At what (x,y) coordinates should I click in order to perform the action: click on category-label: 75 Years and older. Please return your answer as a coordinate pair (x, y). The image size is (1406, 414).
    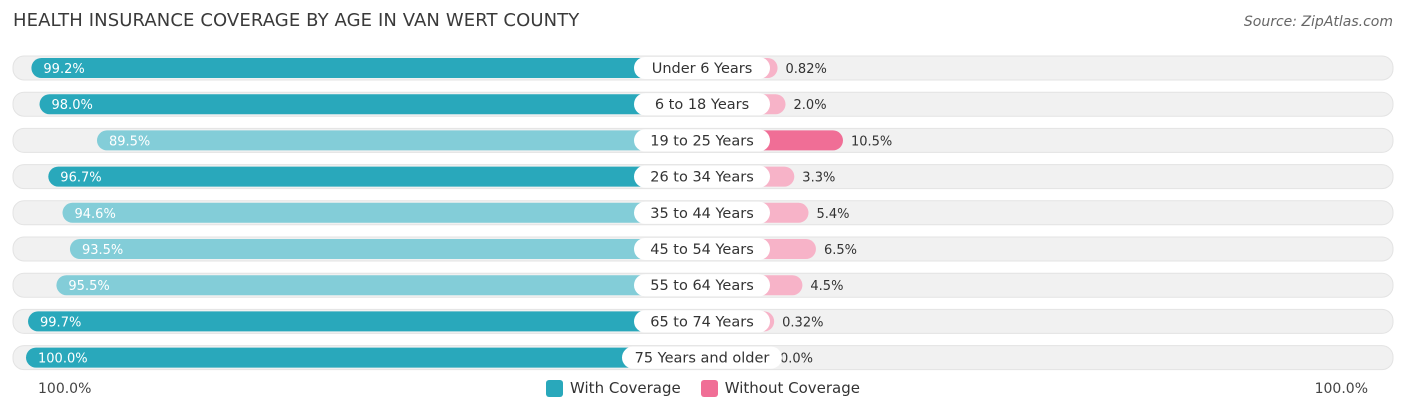
    Looking at the image, I should click on (702, 359).